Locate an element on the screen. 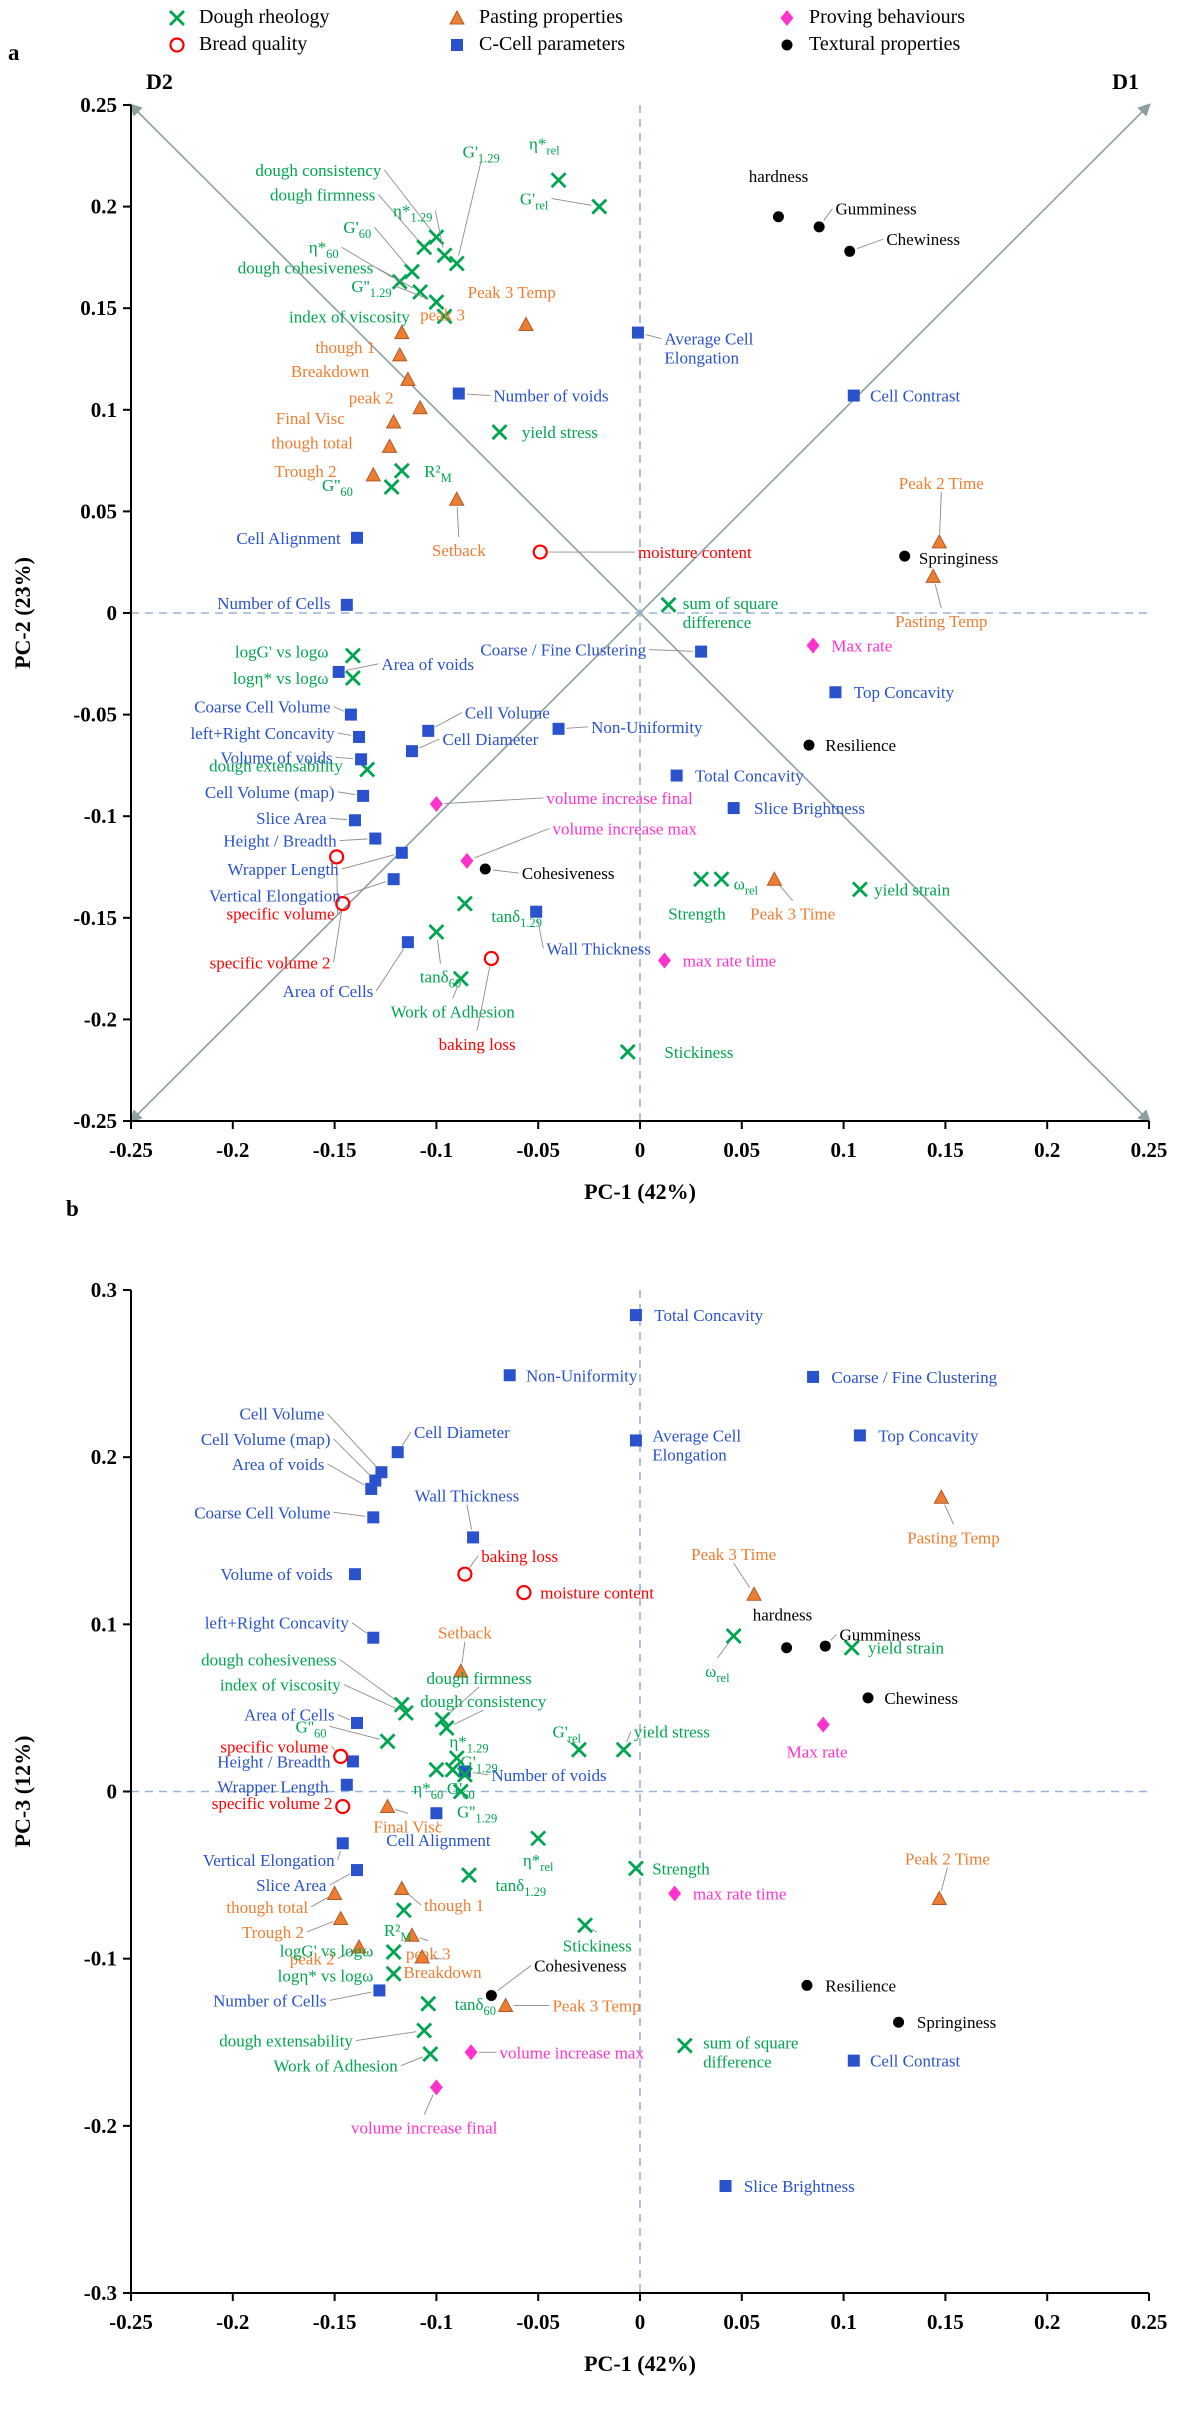 The width and height of the screenshot is (1186, 2431). legend-label: Bread quality is located at coordinates (253, 44).